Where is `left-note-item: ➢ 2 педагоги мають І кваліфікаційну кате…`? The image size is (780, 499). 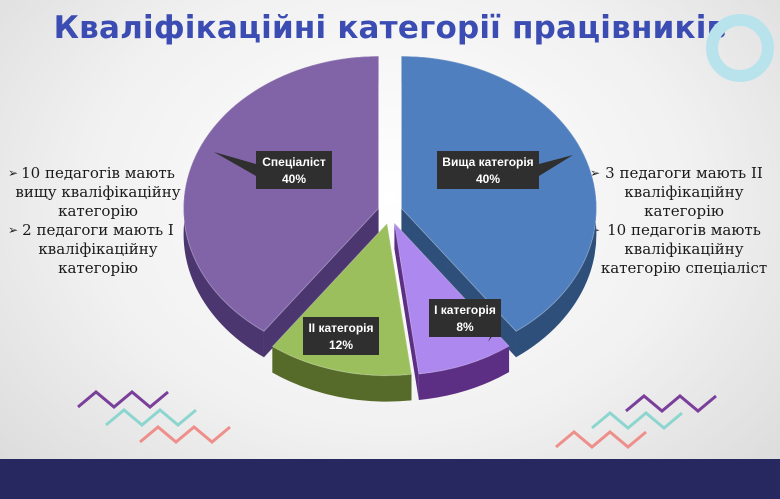 left-note-item: ➢ 2 педагоги мають І кваліфікаційну кате… is located at coordinates (98, 249).